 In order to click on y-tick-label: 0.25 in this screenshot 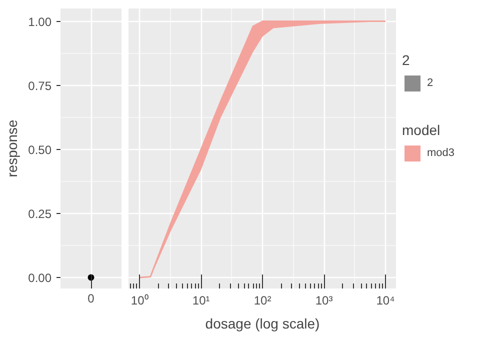, I will do `click(40, 213)`.